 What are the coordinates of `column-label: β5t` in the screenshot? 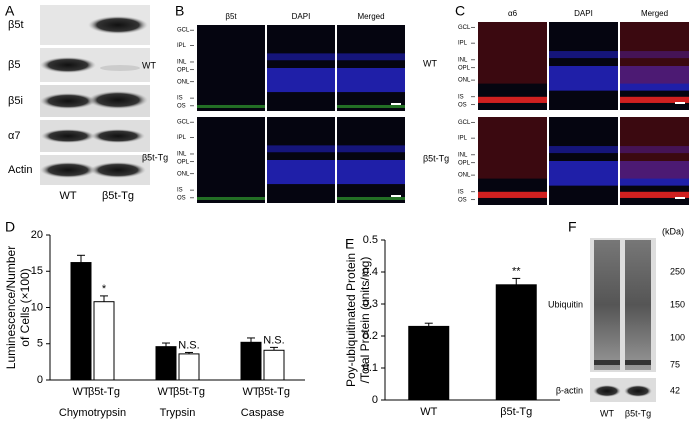 It's located at (231, 16).